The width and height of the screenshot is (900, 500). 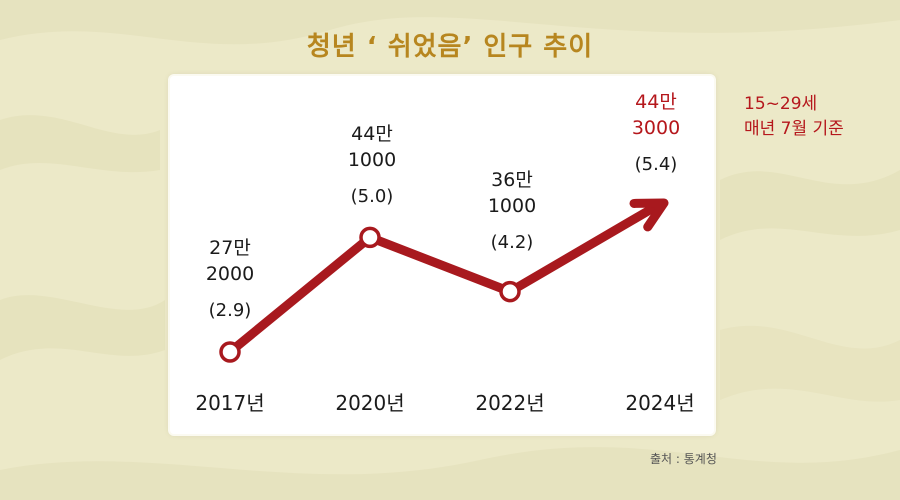 I want to click on value-label-3-line-1: 36만, so click(x=512, y=180).